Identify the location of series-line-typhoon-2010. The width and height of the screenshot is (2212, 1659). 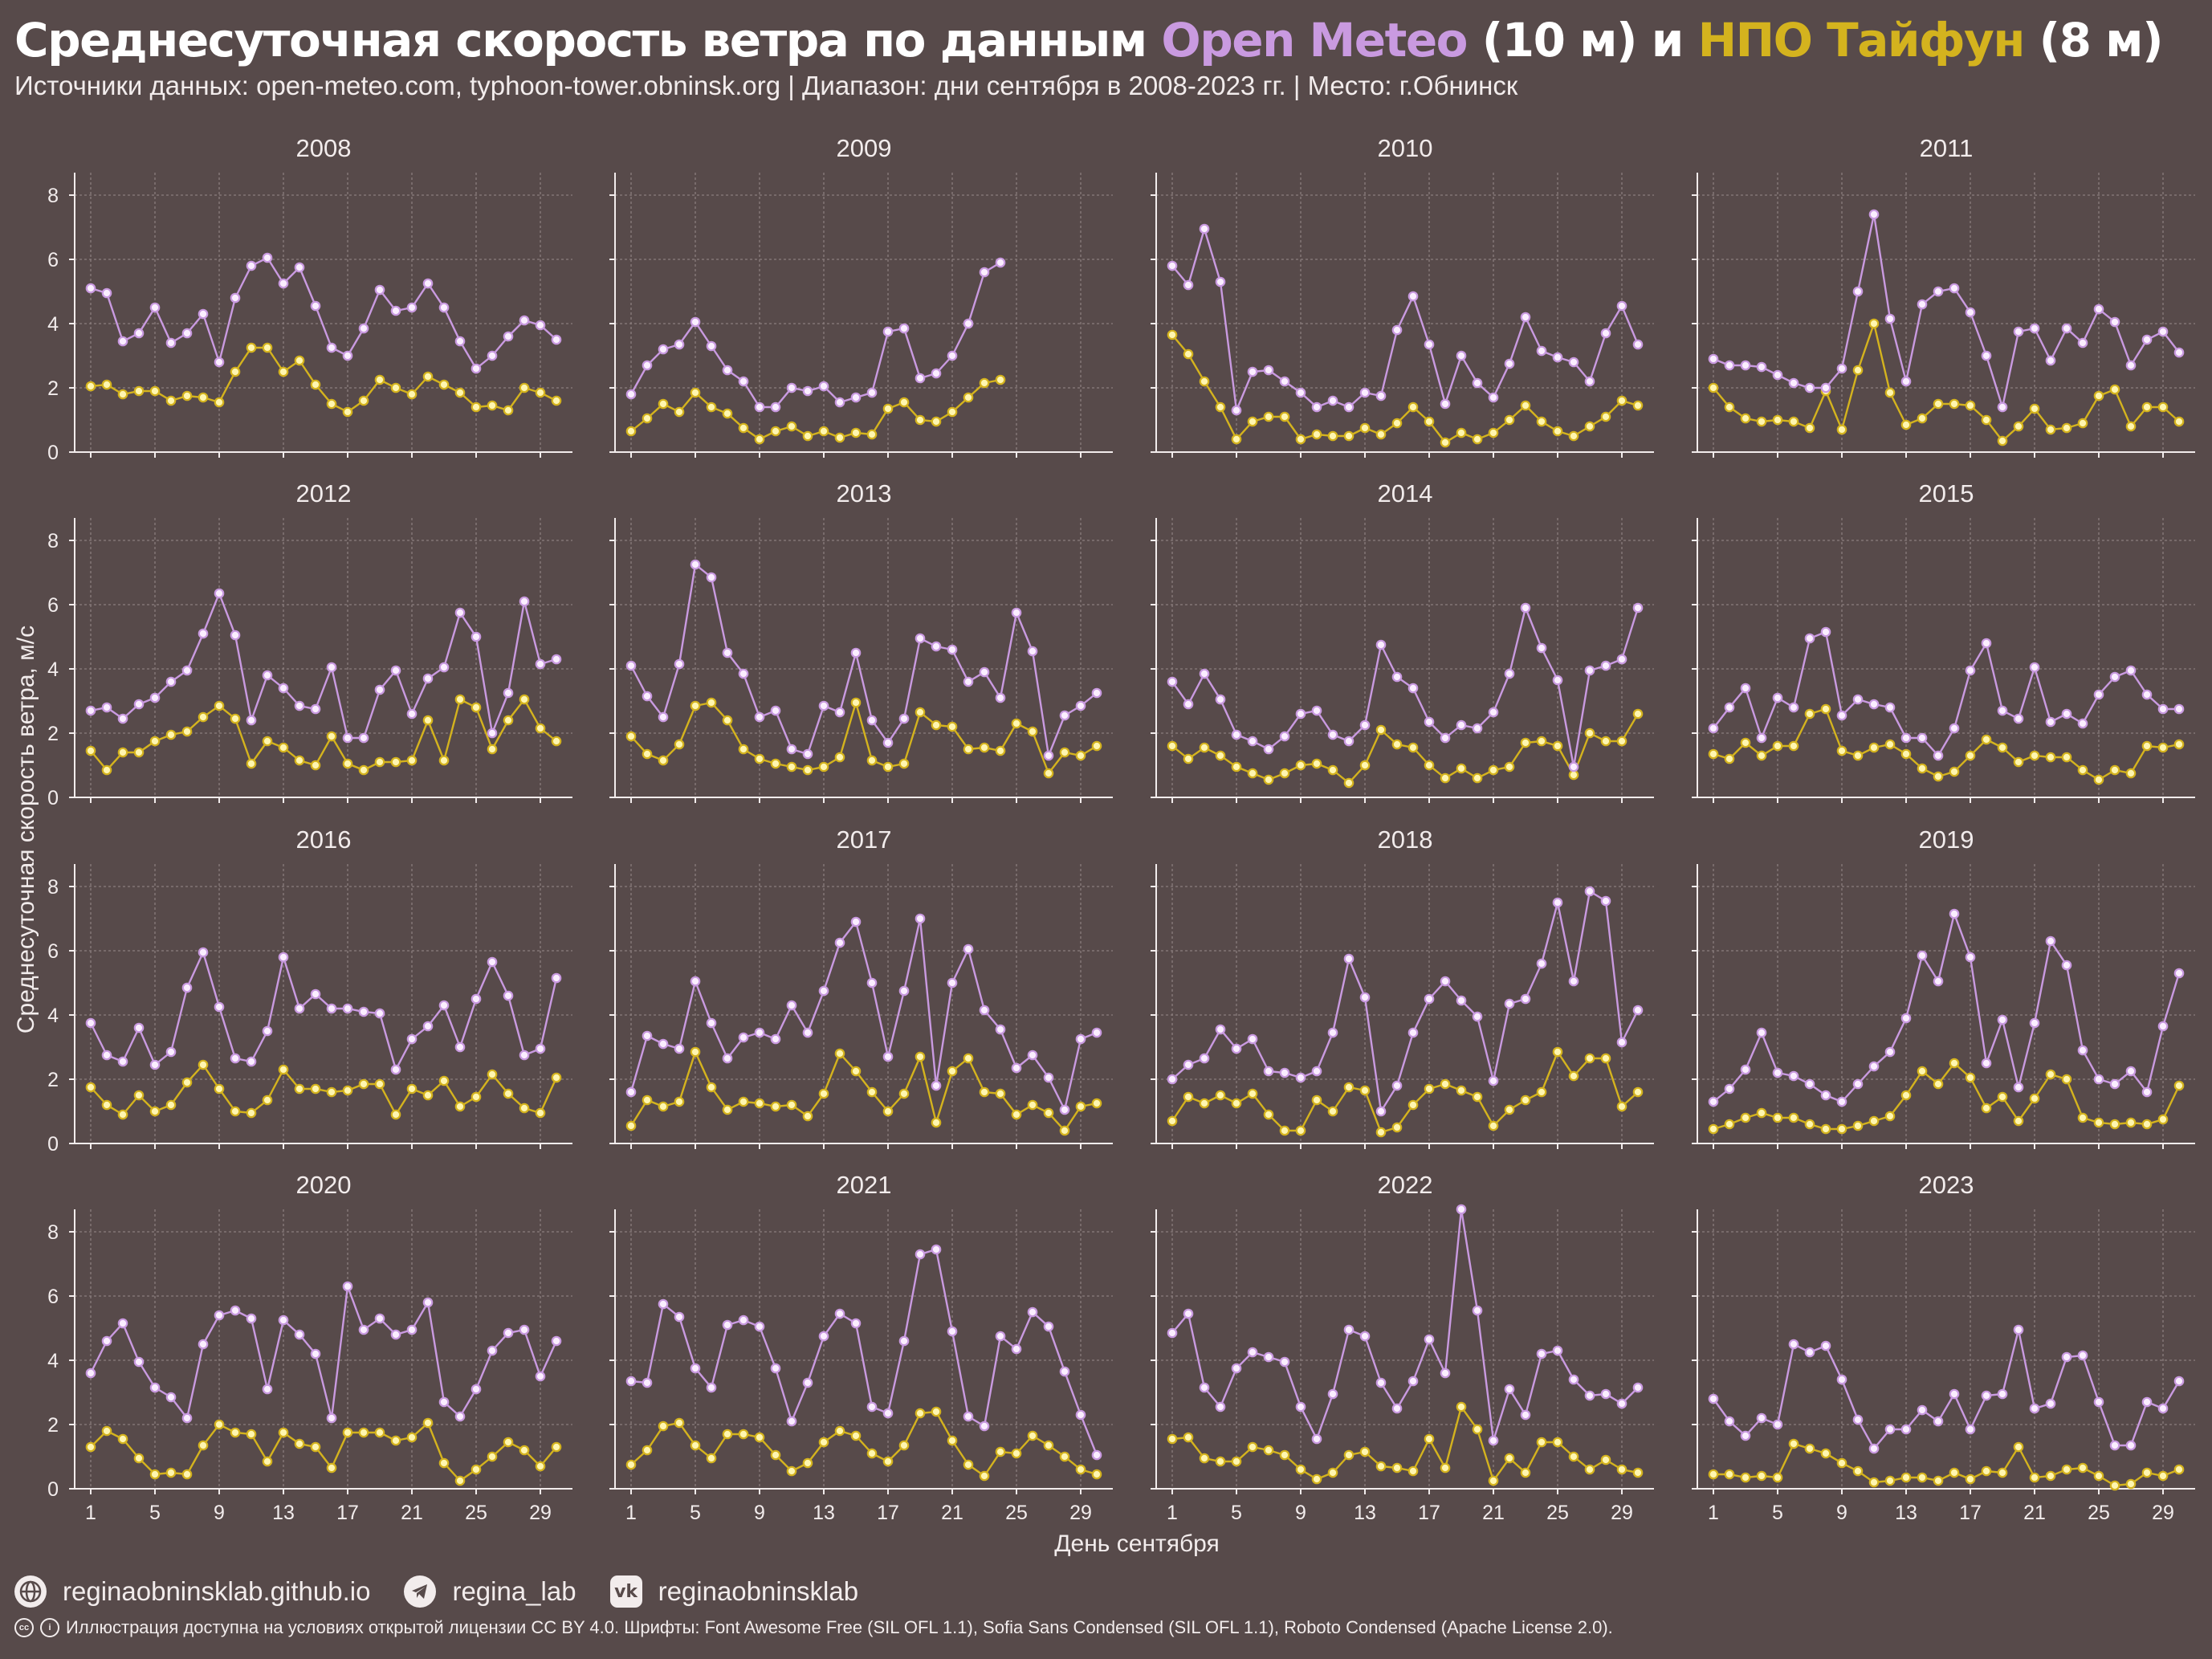
(1405, 389).